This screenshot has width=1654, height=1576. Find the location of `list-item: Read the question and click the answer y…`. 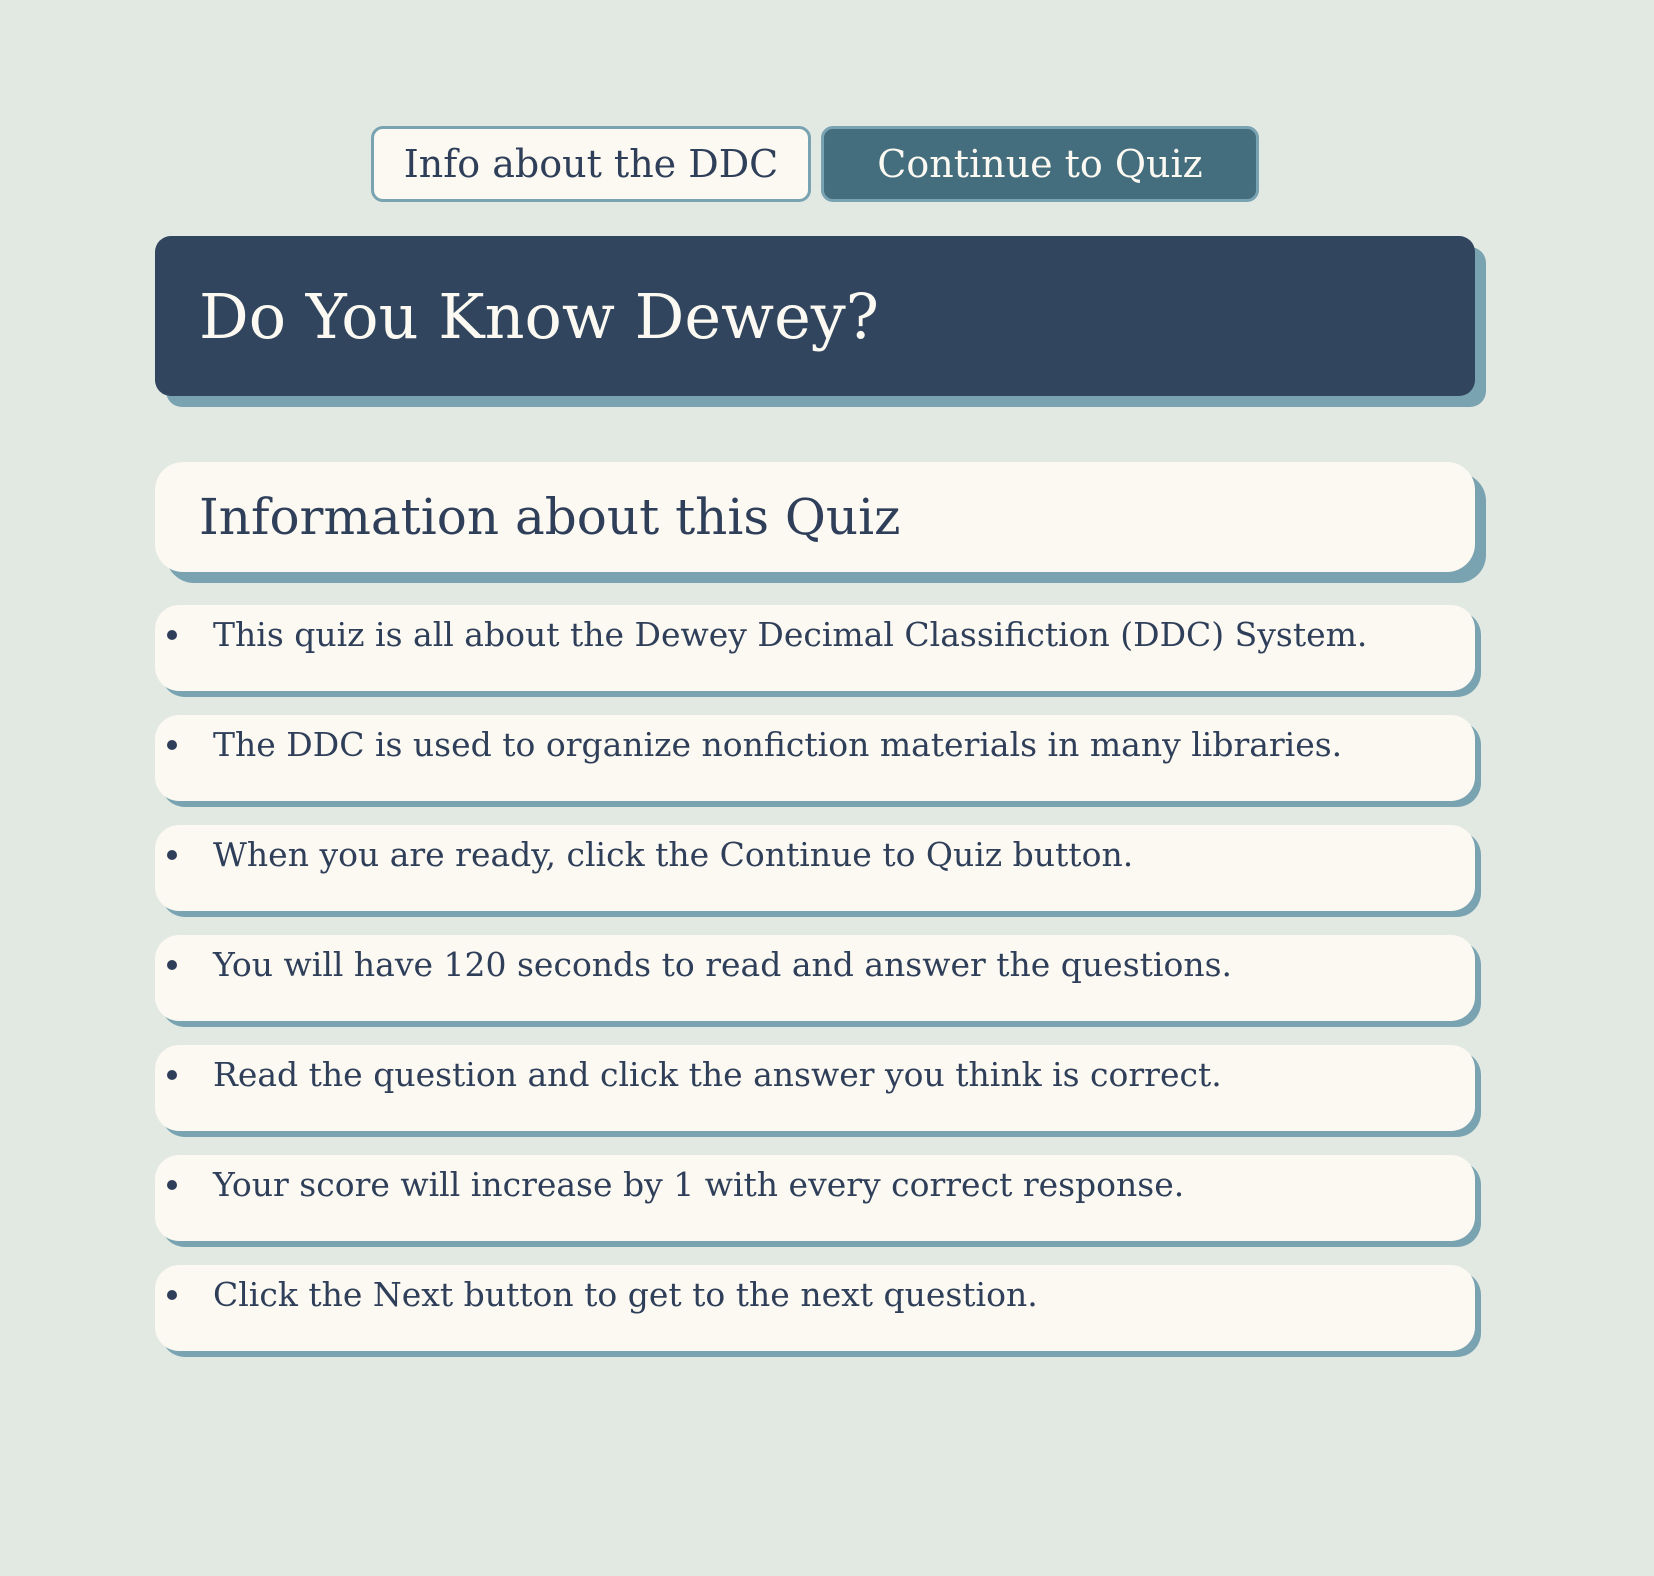

list-item: Read the question and click the answer y… is located at coordinates (815, 1088).